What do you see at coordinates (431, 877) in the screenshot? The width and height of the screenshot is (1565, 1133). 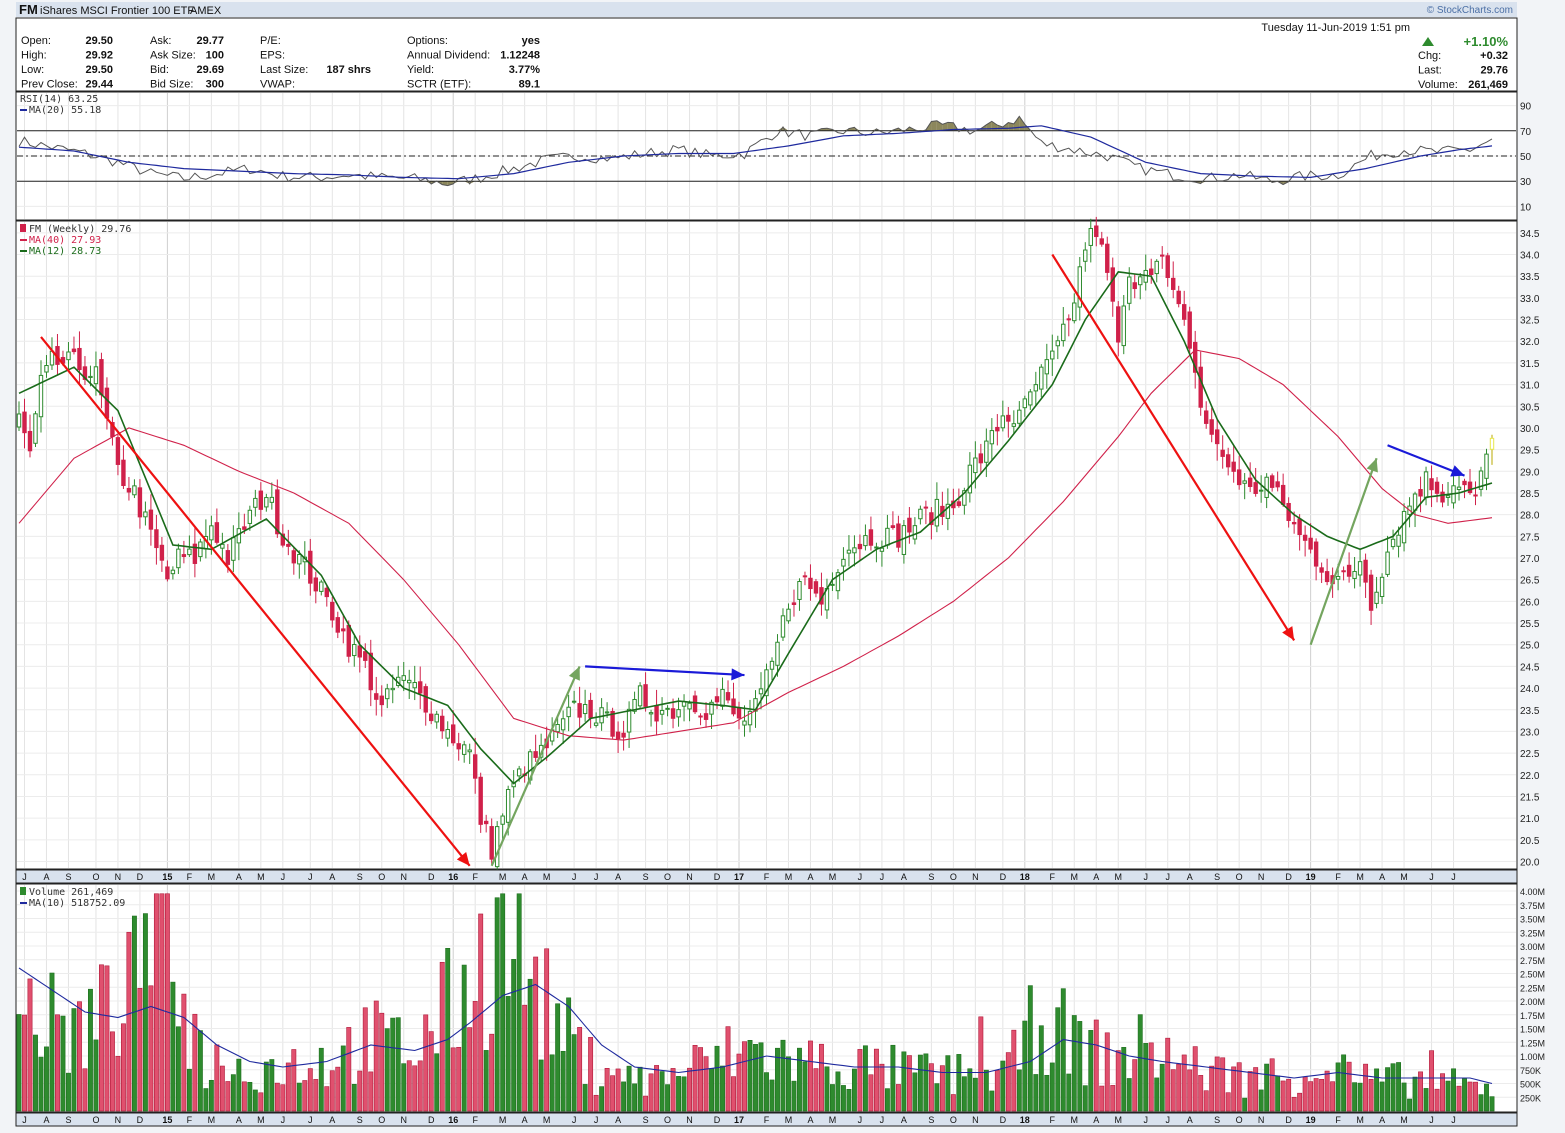 I see `price-xaxis-label-17: D` at bounding box center [431, 877].